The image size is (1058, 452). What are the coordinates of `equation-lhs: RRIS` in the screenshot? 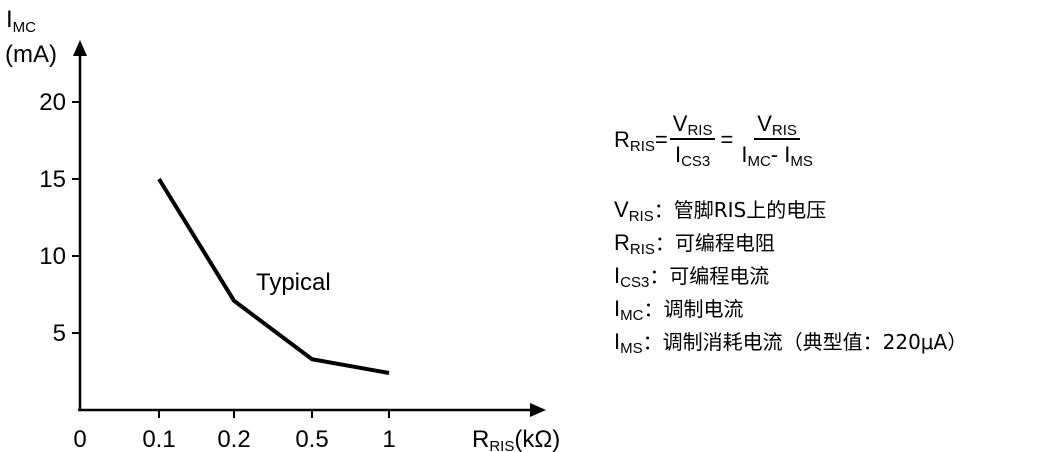 It's located at (634, 140).